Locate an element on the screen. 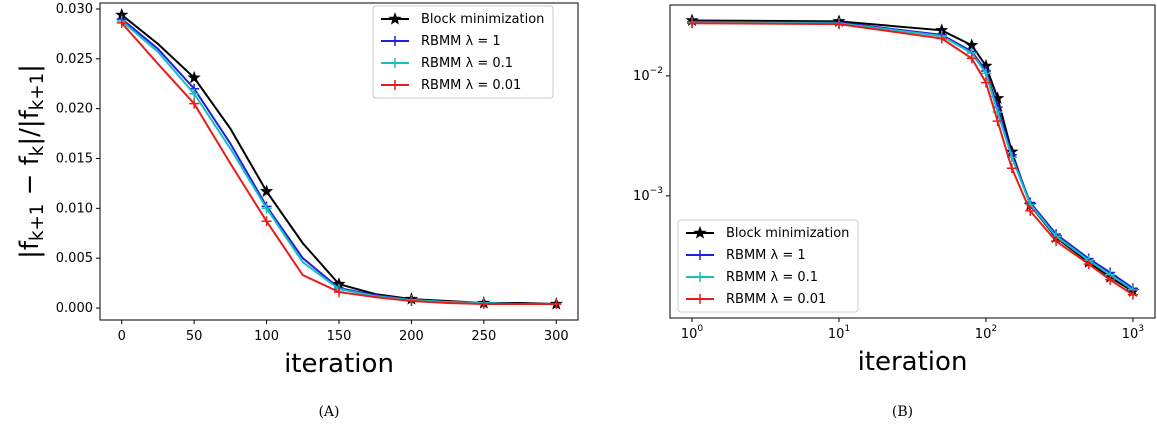 The height and width of the screenshot is (434, 1157). y-axis-label: |fk+1 − fk|/|fk+1| is located at coordinates (31, 161).